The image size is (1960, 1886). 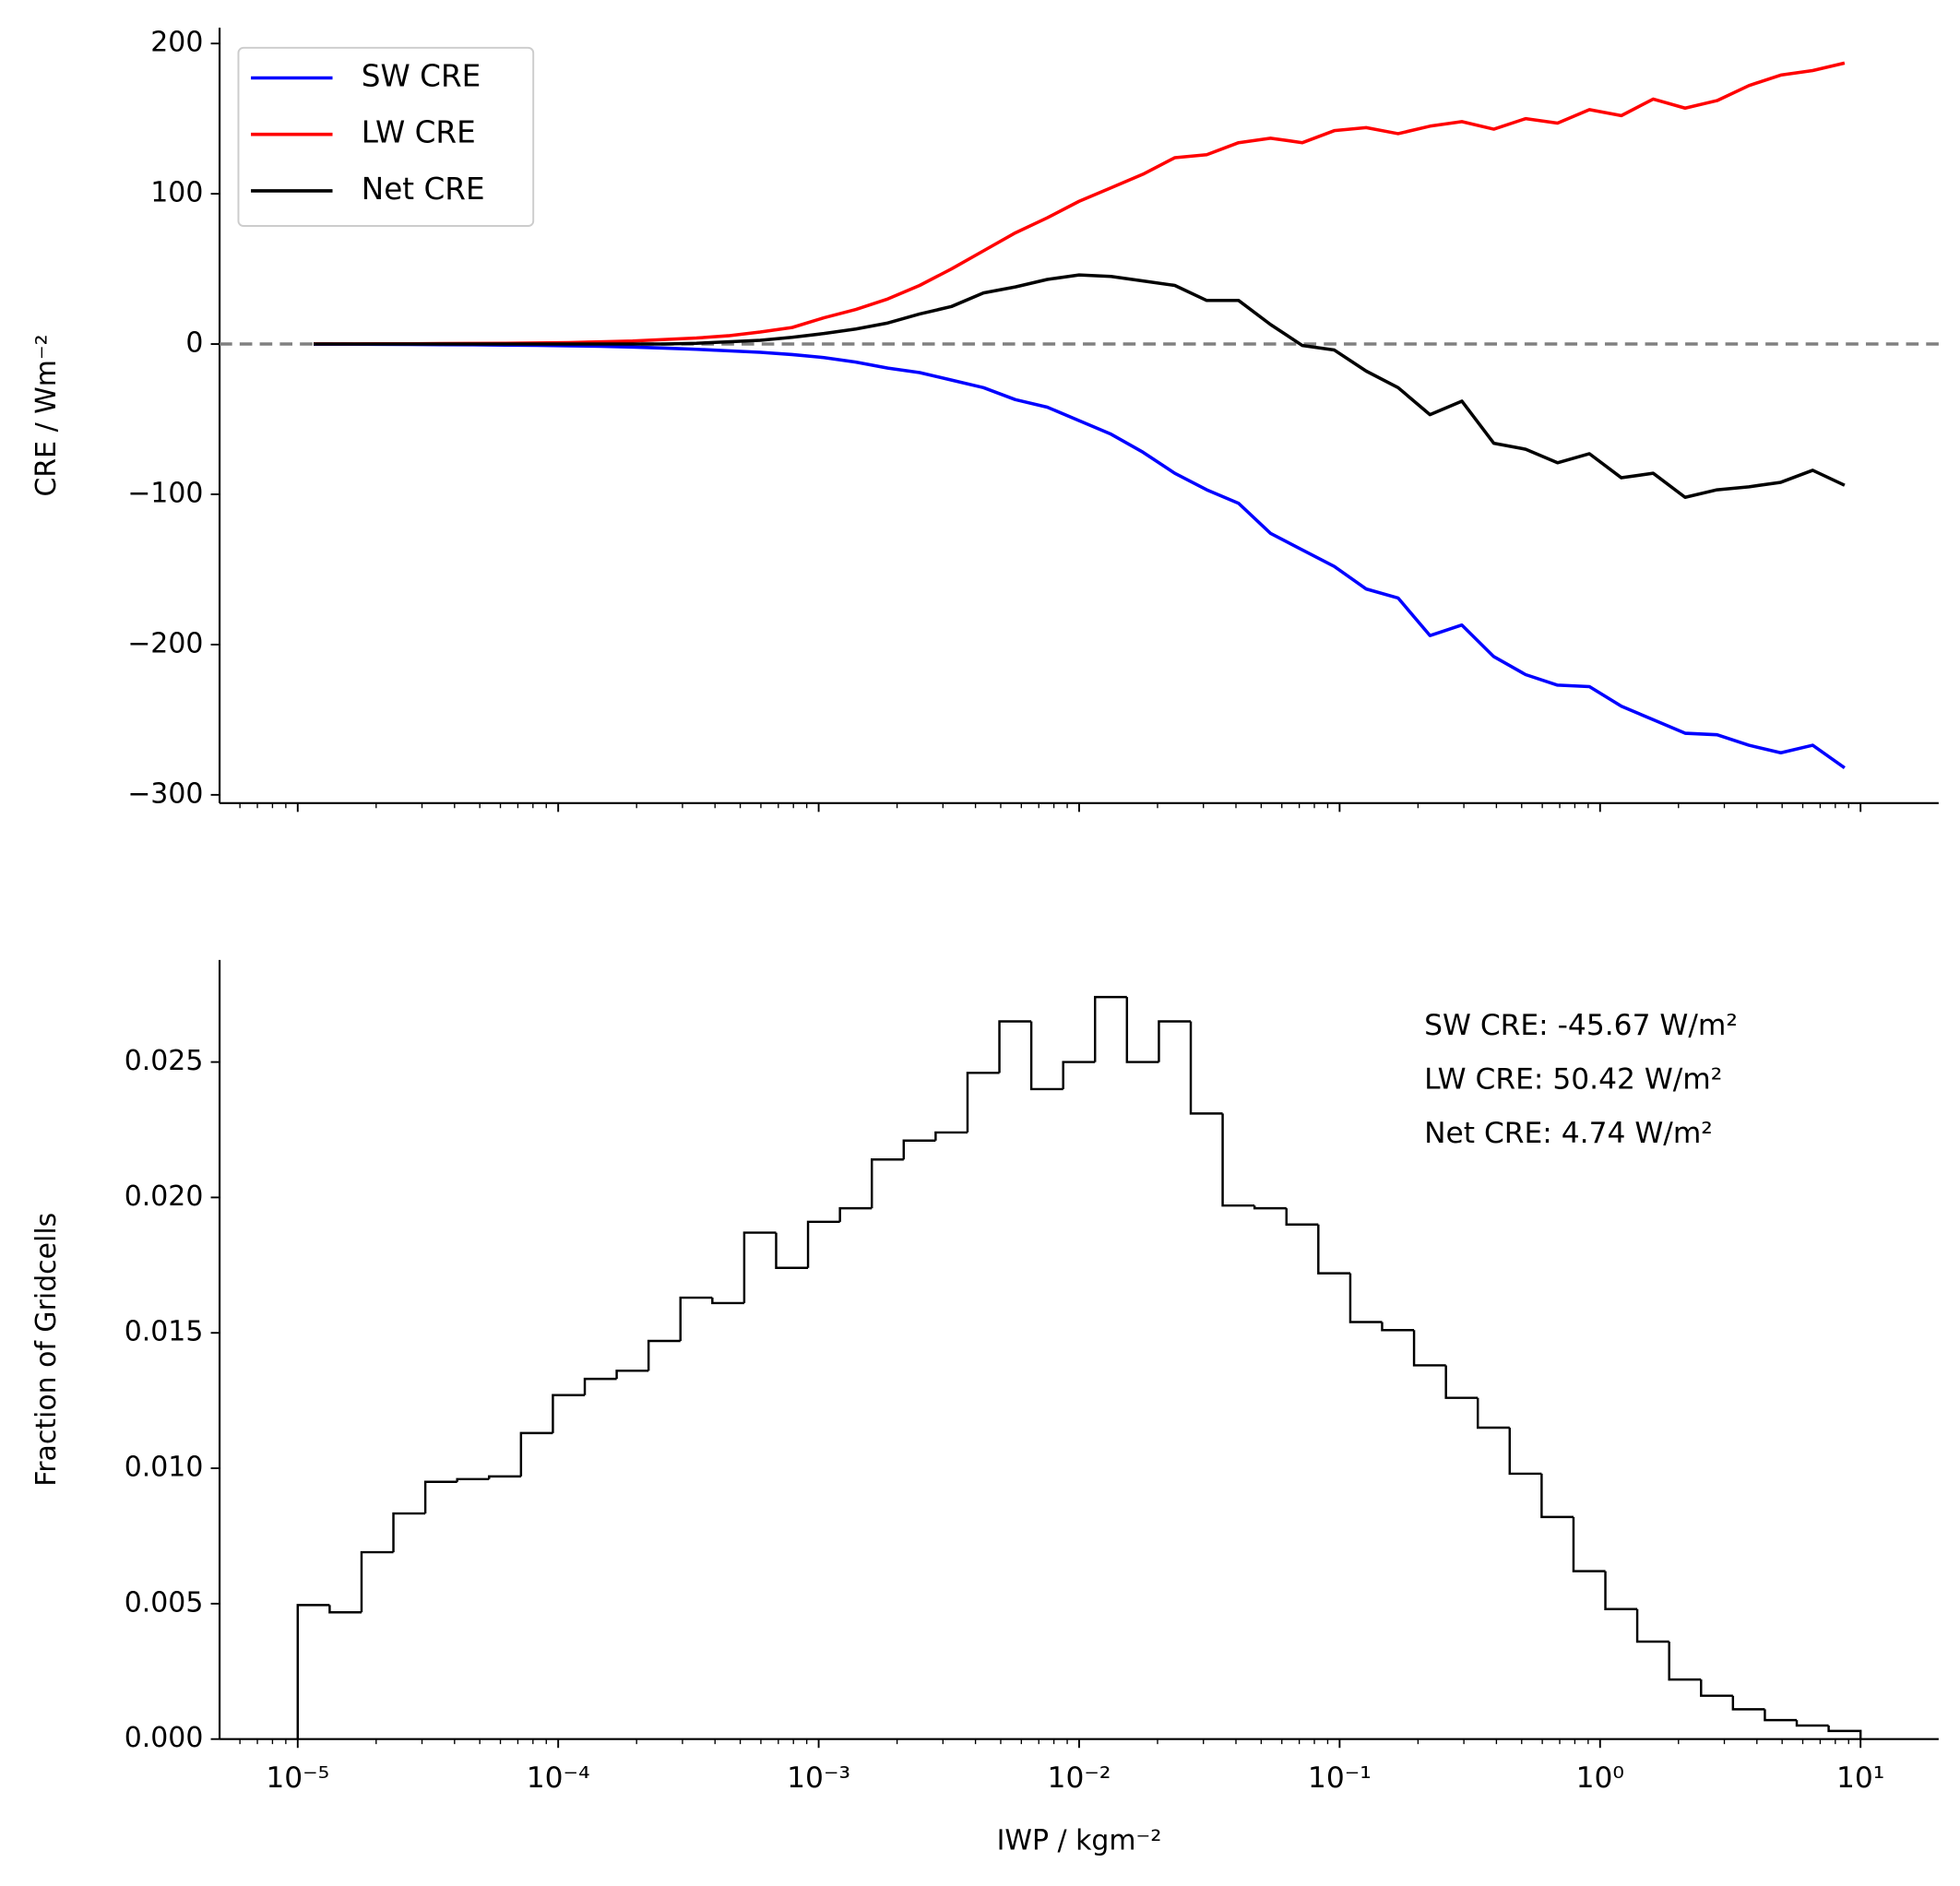 I want to click on x-tick-label: 10⁻⁵, so click(x=297, y=1778).